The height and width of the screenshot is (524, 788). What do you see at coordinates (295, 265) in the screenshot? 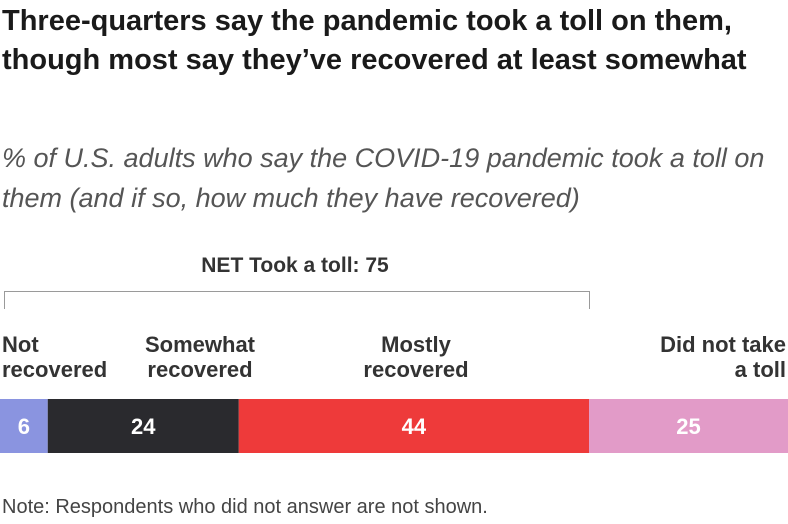
I see `net-bracket-label: NET Took a toll: 75` at bounding box center [295, 265].